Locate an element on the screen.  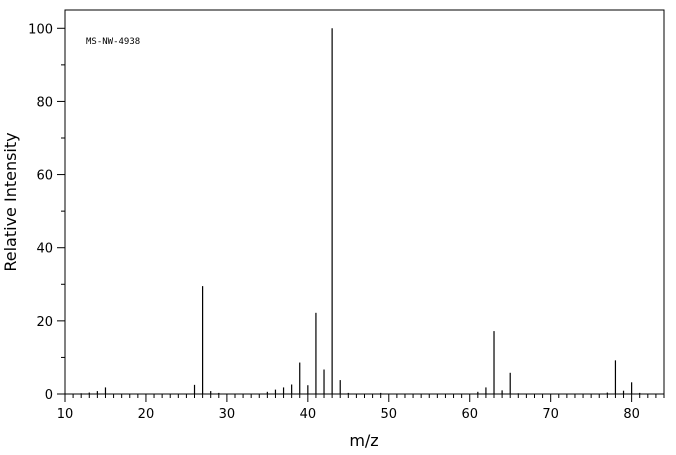
x-tick-label: 10 is located at coordinates (65, 414).